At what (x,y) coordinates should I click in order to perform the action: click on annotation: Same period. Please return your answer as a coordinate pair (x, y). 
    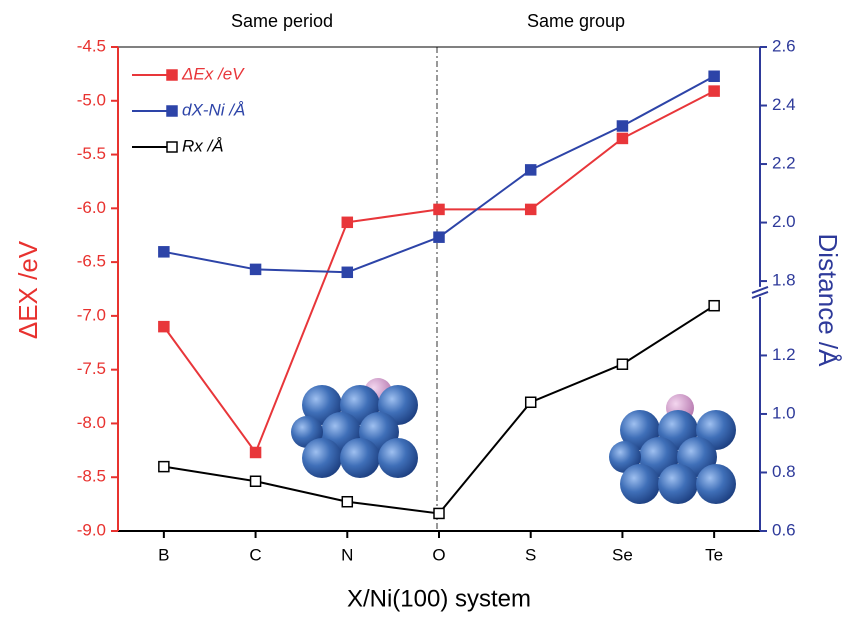
    Looking at the image, I should click on (282, 21).